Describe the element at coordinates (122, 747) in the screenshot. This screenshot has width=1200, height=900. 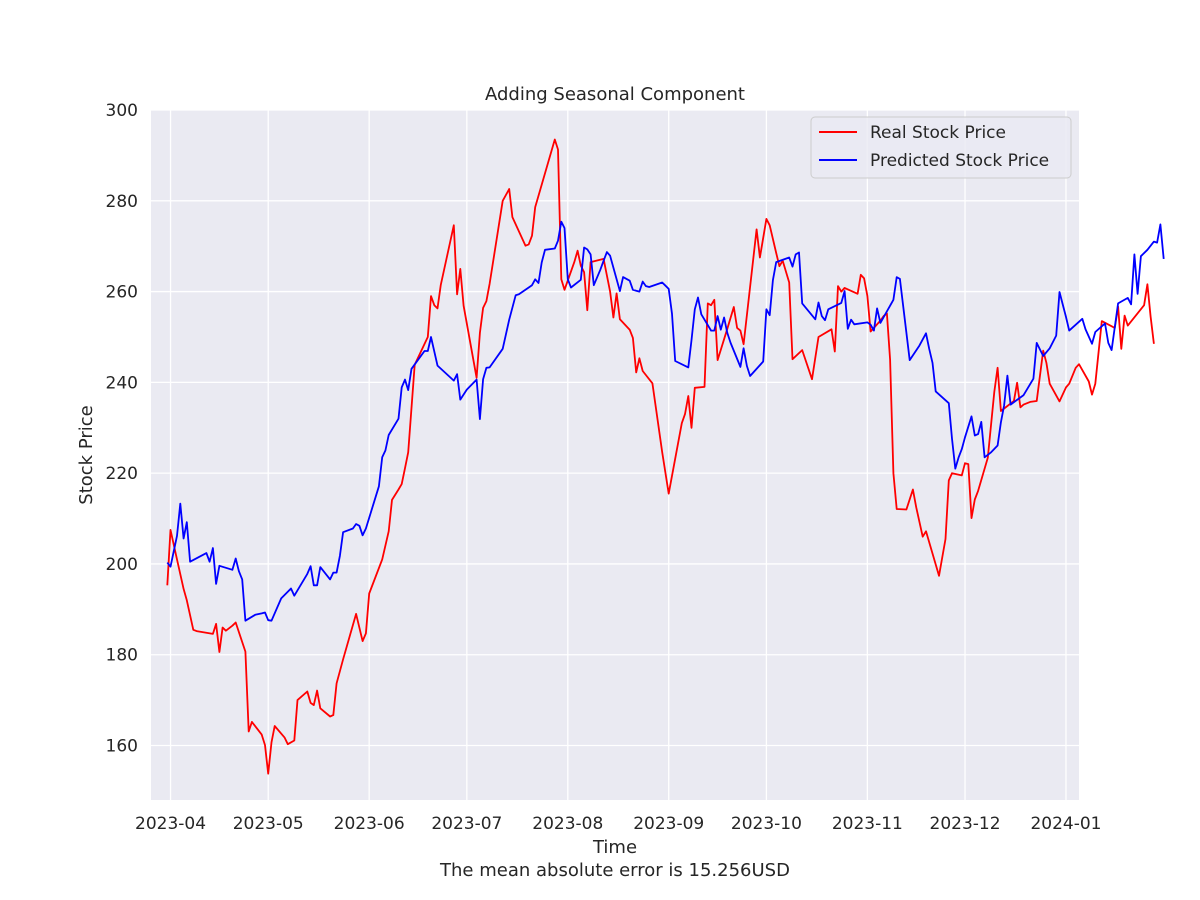
I see `y-tick-label: 160` at that location.